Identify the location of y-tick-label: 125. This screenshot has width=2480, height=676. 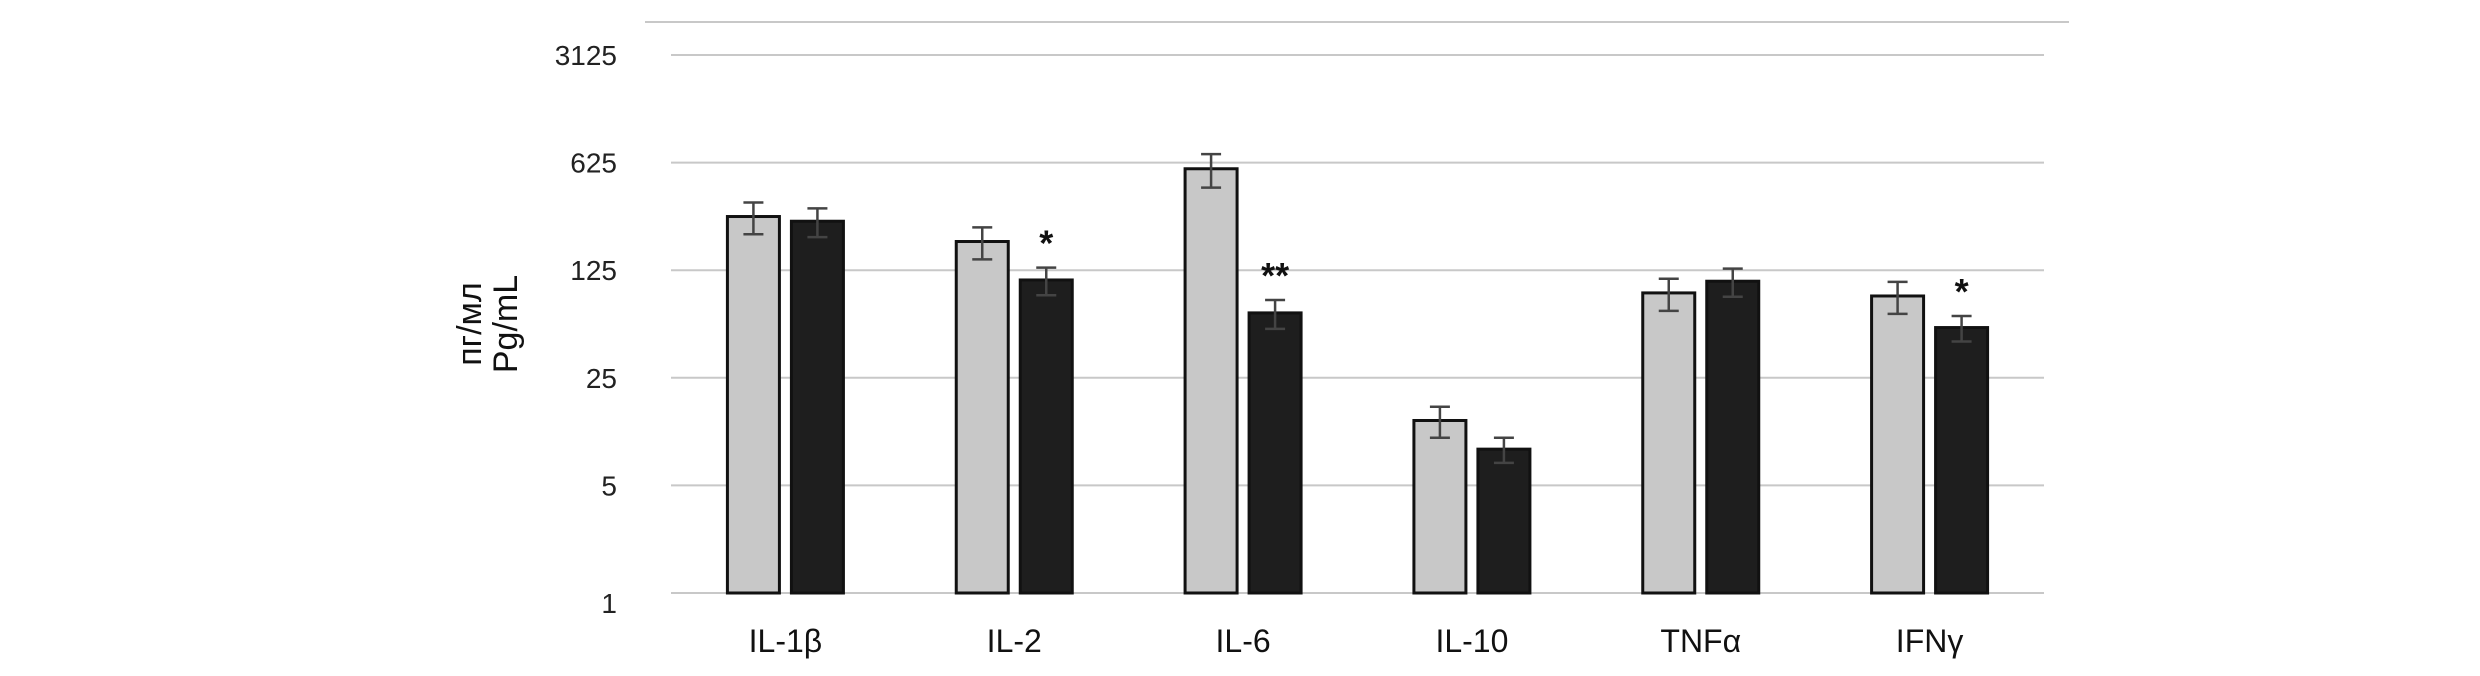
(593, 270).